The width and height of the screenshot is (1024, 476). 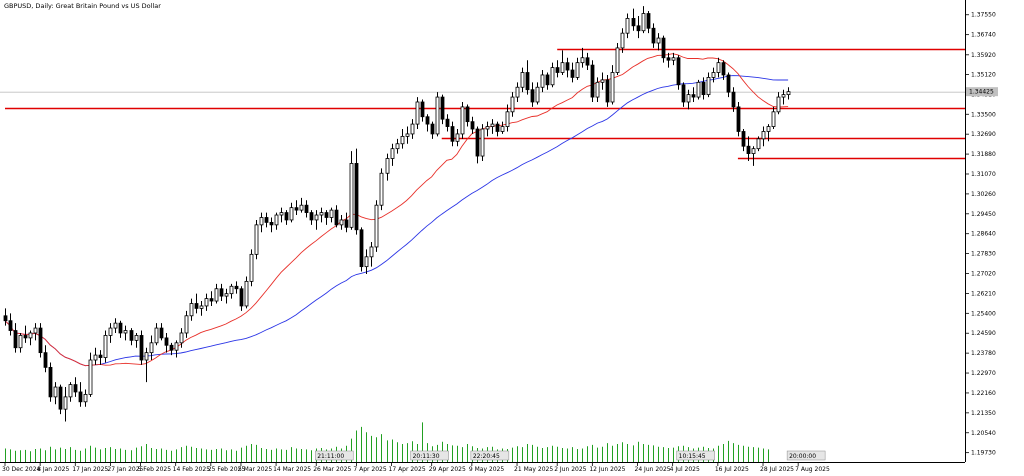 What do you see at coordinates (983, 114) in the screenshot?
I see `y-tick-label: 1.33500` at bounding box center [983, 114].